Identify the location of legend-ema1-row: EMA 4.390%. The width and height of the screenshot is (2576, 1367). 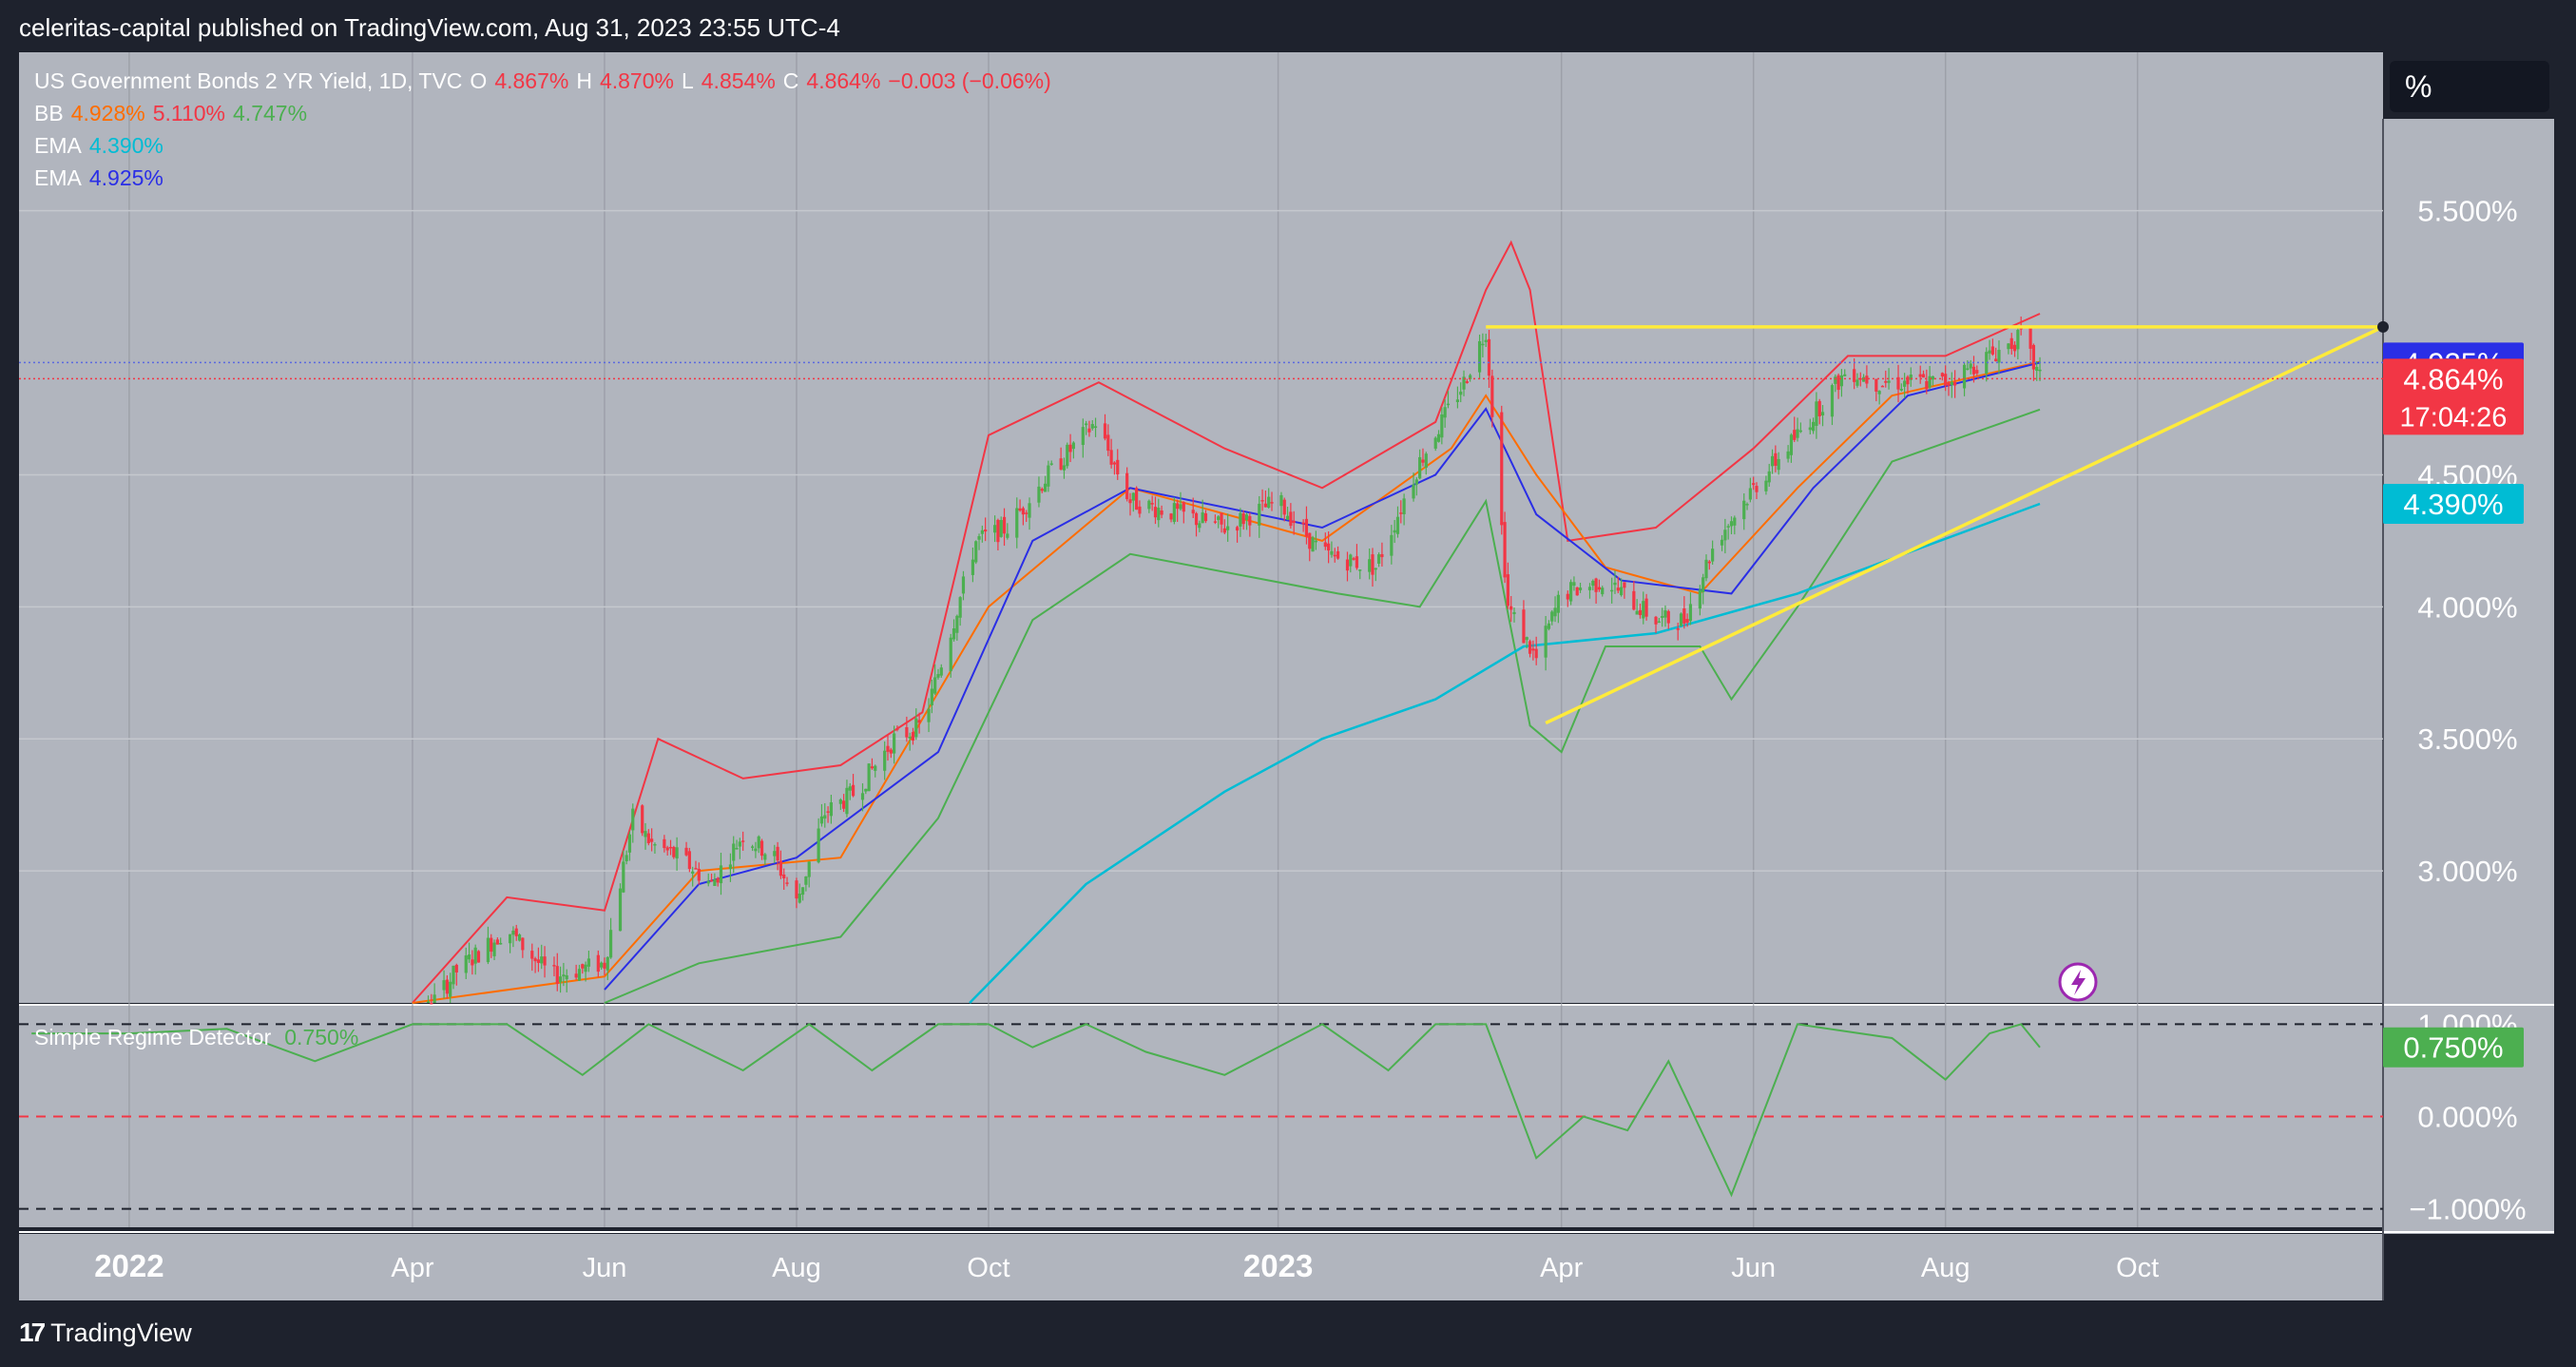
(547, 145).